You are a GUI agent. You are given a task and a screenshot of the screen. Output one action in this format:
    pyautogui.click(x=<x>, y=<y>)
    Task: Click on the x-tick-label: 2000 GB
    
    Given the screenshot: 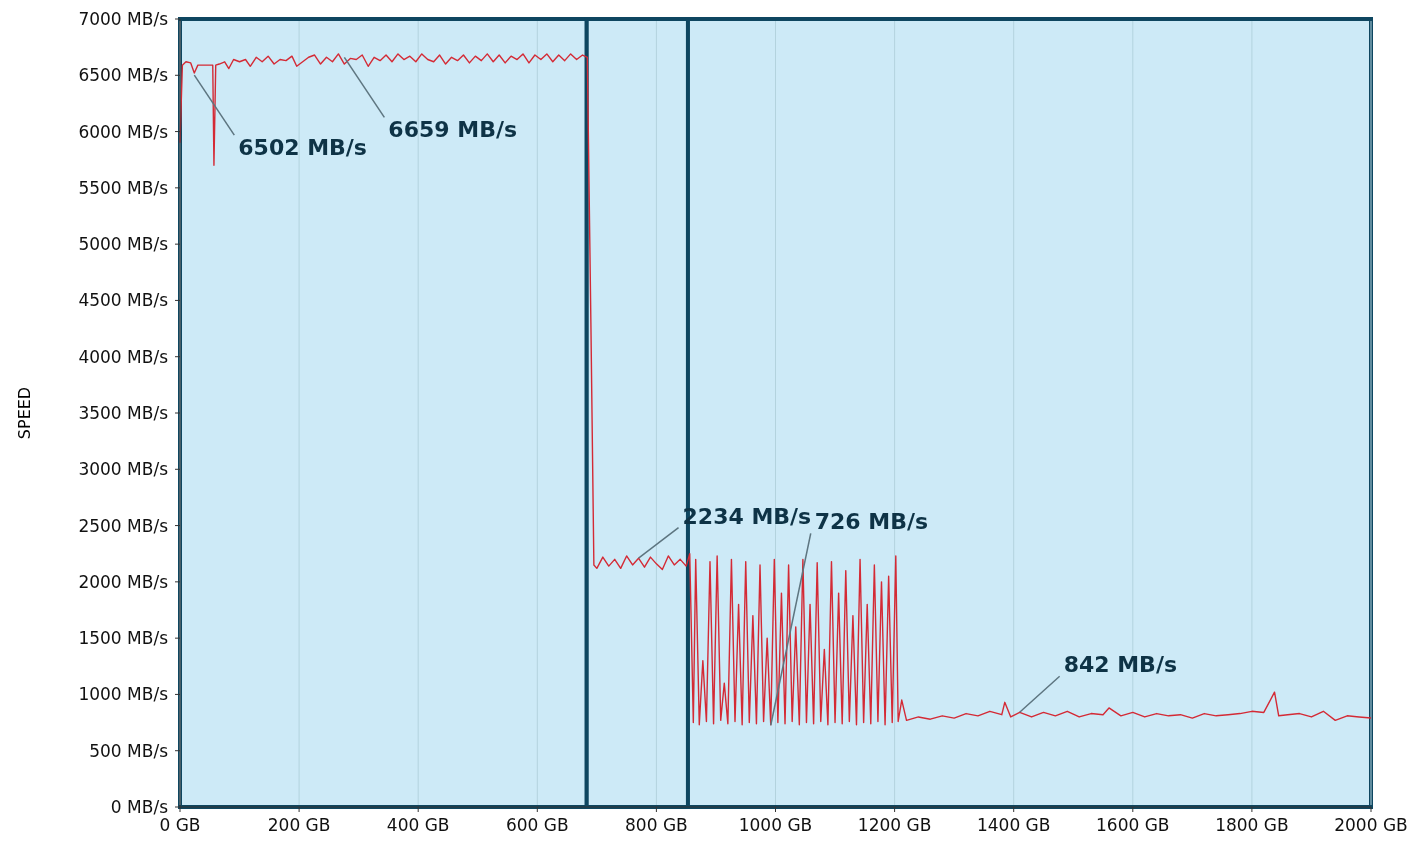 What is the action you would take?
    pyautogui.click(x=1371, y=825)
    